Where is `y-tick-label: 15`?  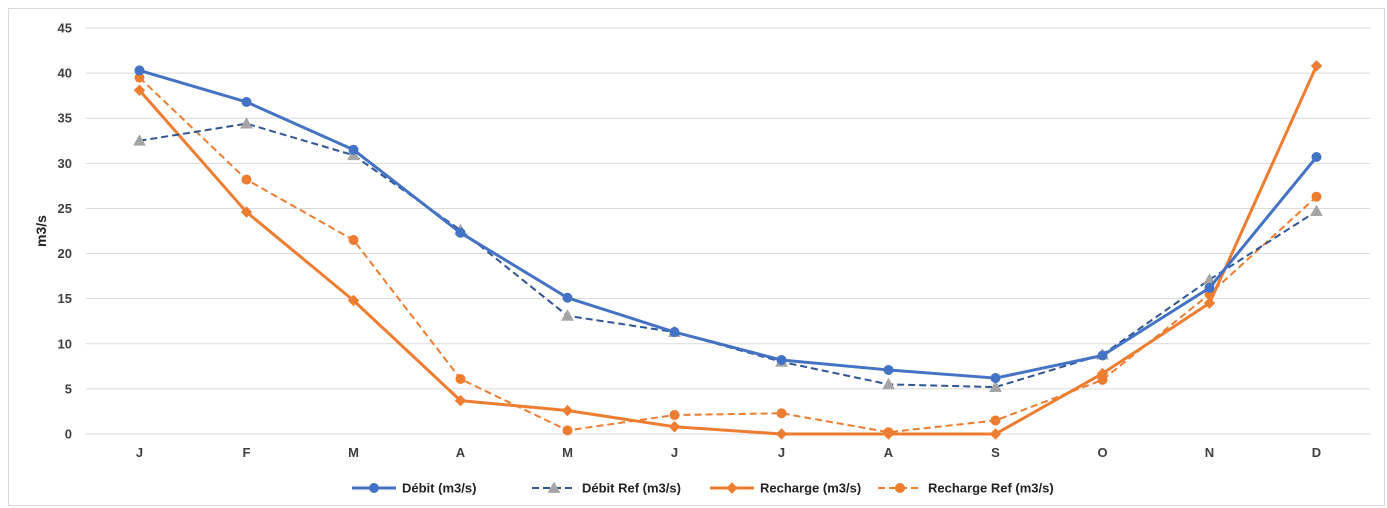
y-tick-label: 15 is located at coordinates (65, 298).